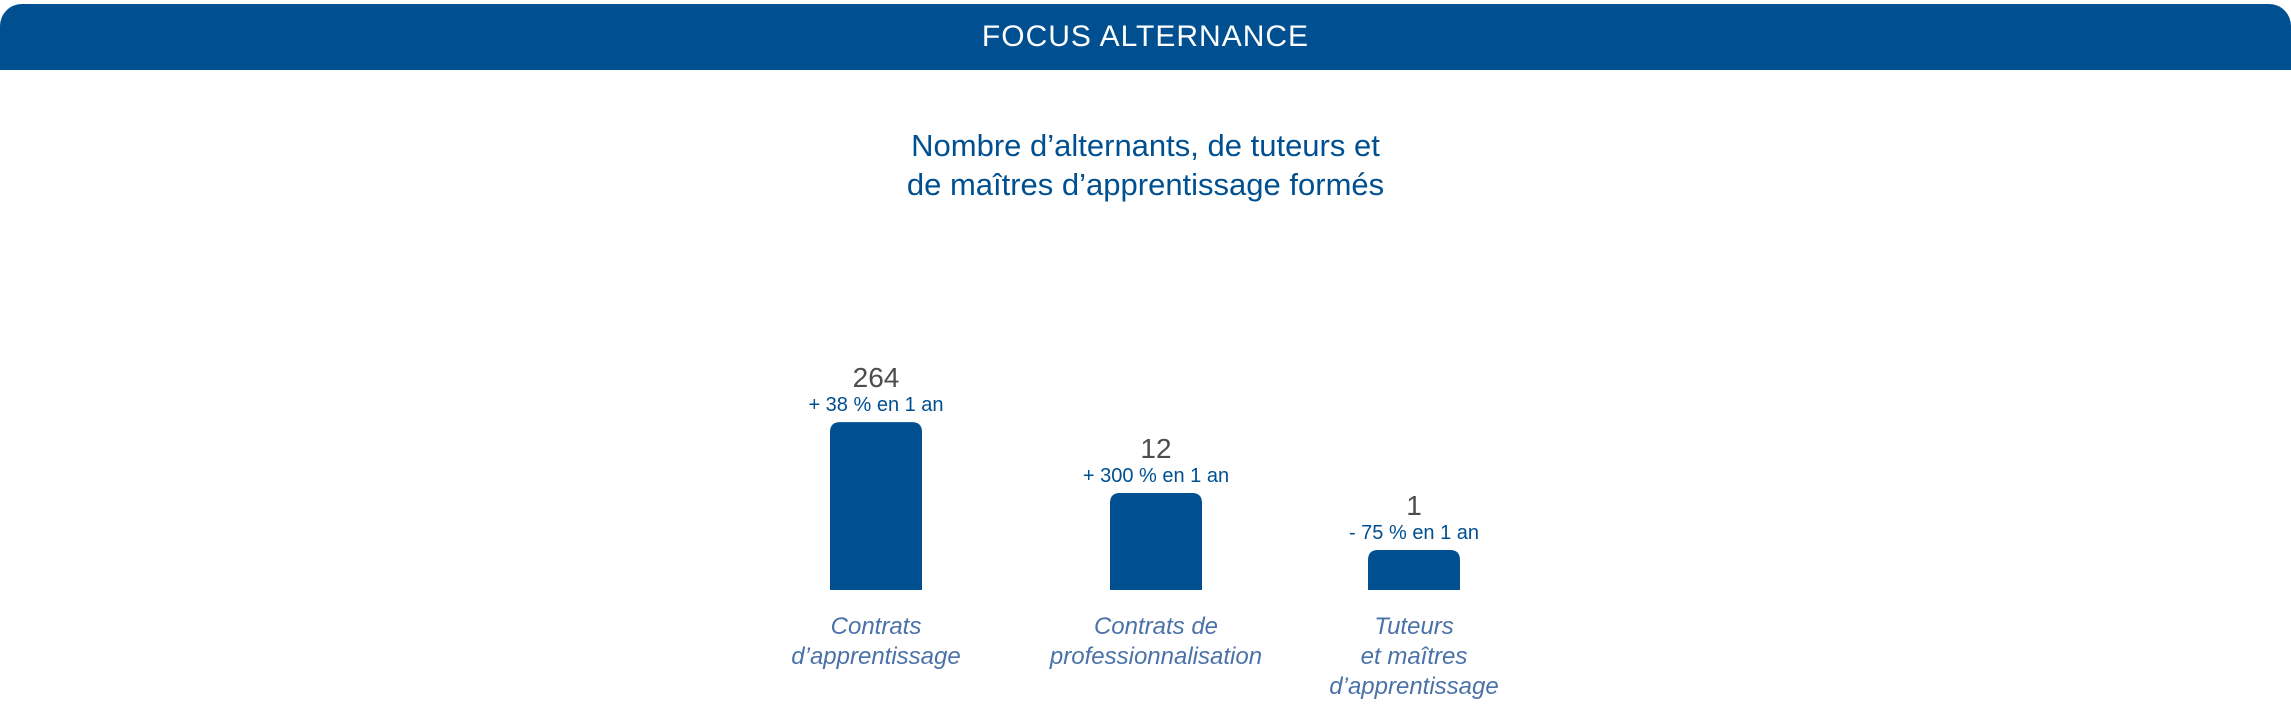  I want to click on category-label-3-line-2: et maîtres, so click(1414, 656).